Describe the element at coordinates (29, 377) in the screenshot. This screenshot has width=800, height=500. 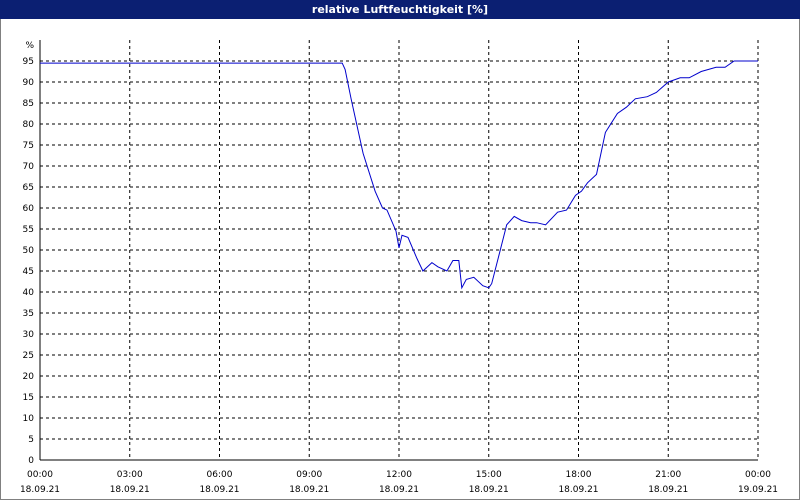
I see `y-tick-label: 20` at that location.